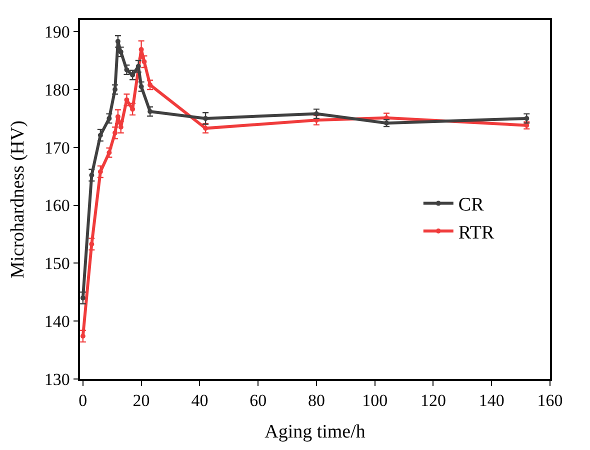 This screenshot has height=450, width=590. I want to click on y-tick-label: 140, so click(57, 322).